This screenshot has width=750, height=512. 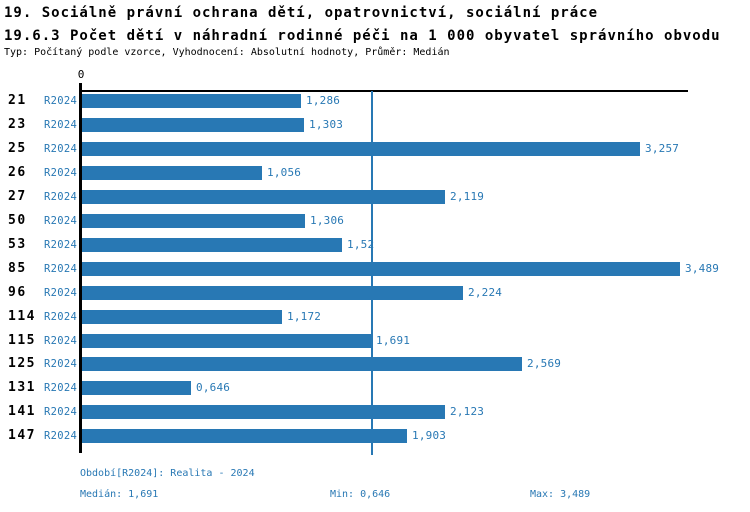 I want to click on chart-row: 23 R2024 1,303, so click(x=375, y=125).